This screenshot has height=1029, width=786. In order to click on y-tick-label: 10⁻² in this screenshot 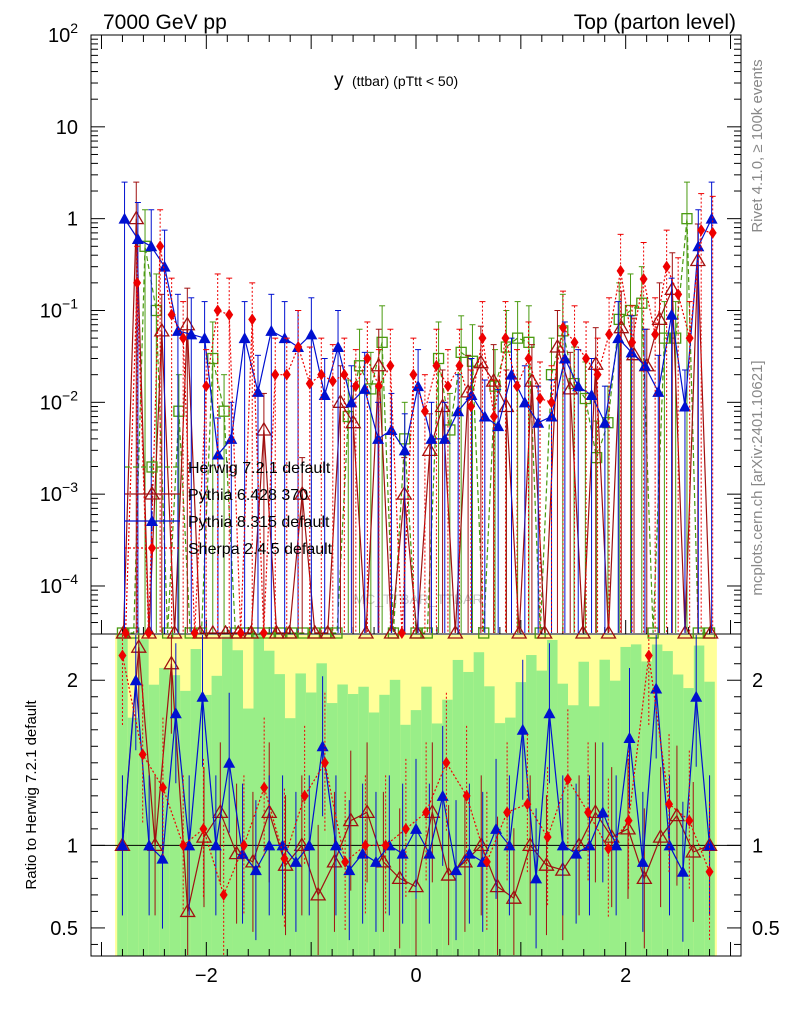, I will do `click(59, 400)`.